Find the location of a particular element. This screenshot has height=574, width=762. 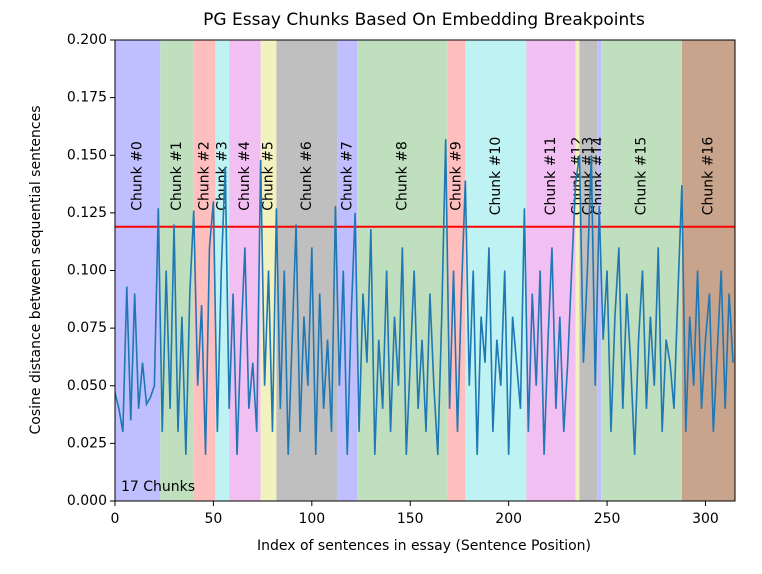

y-tick-label: 0.125 is located at coordinates (87, 213).